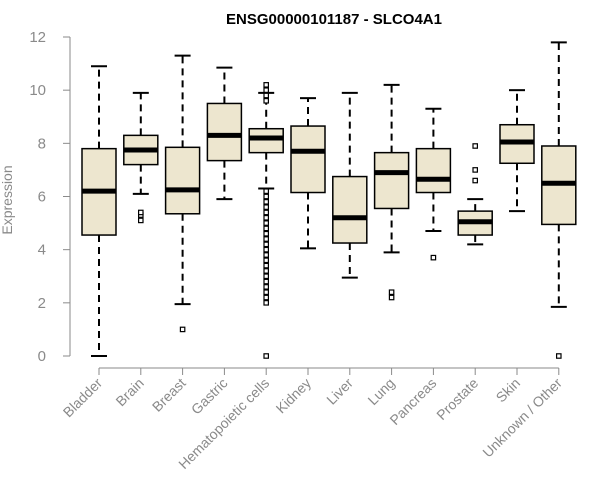 The image size is (600, 500). What do you see at coordinates (457, 399) in the screenshot?
I see `x-tick-label: Prostate` at bounding box center [457, 399].